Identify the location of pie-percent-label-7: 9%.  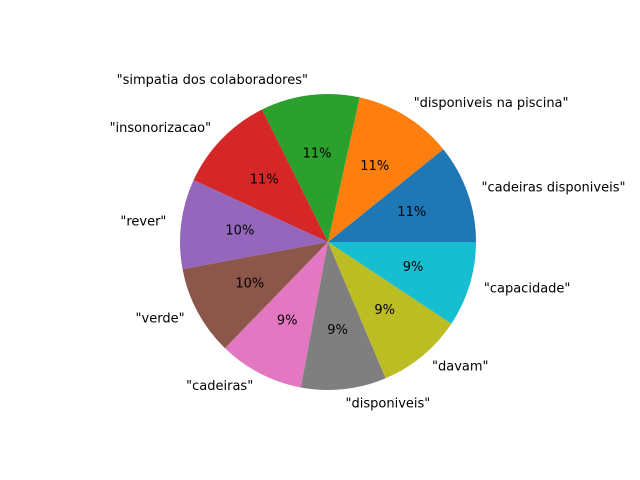
(337, 330).